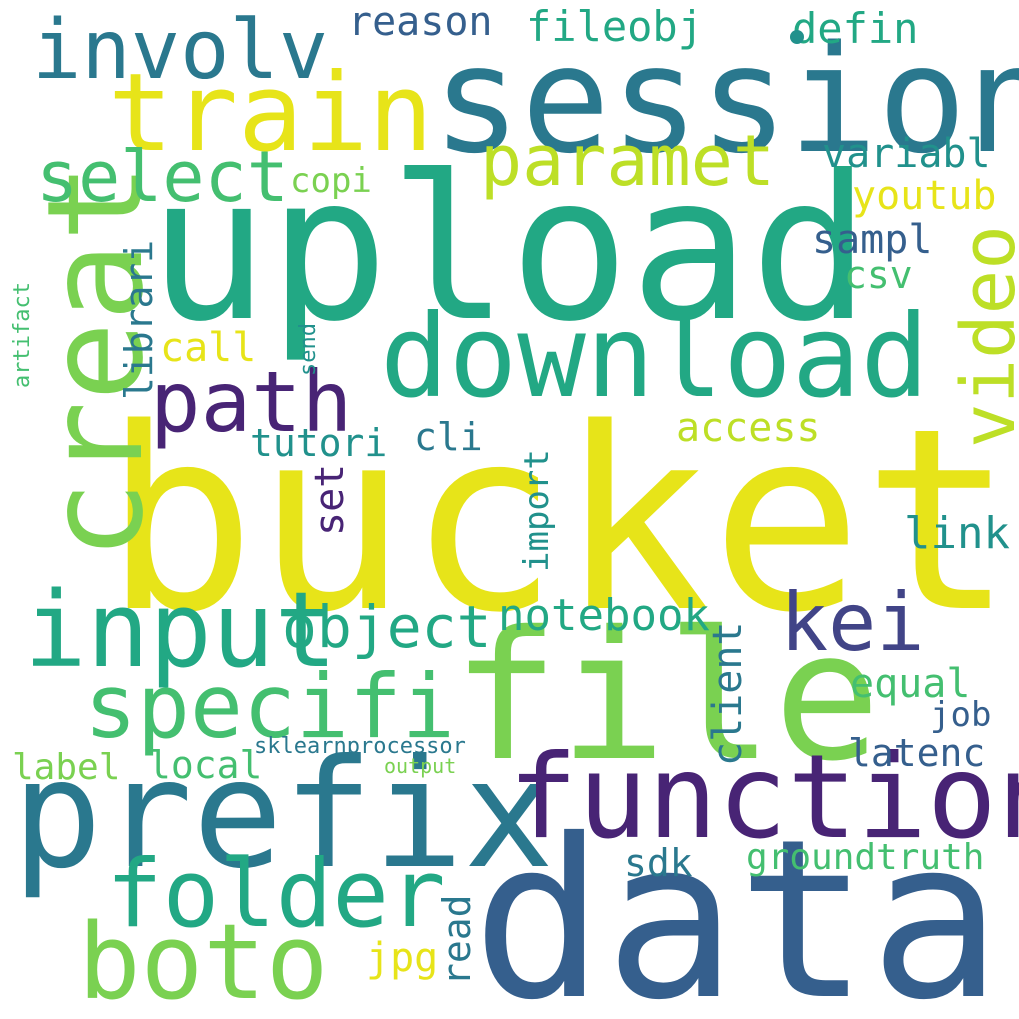 The width and height of the screenshot is (1019, 1019). Describe the element at coordinates (537, 510) in the screenshot. I see `word-import: import` at that location.